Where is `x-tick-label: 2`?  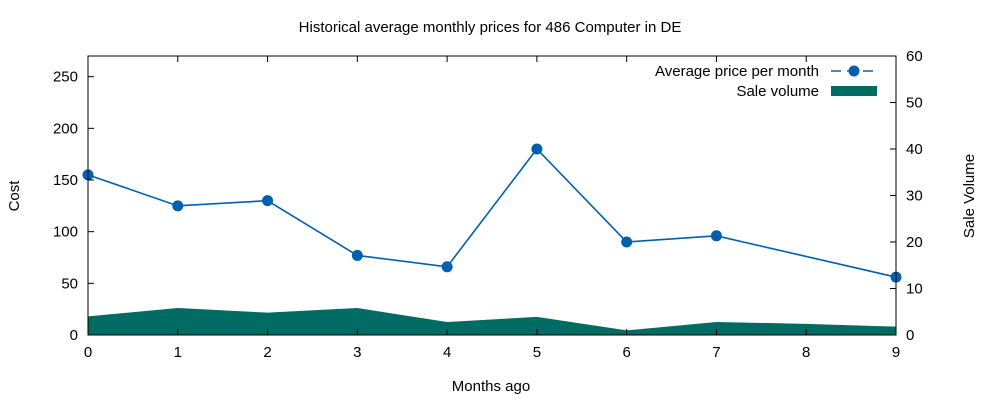
x-tick-label: 2 is located at coordinates (267, 352).